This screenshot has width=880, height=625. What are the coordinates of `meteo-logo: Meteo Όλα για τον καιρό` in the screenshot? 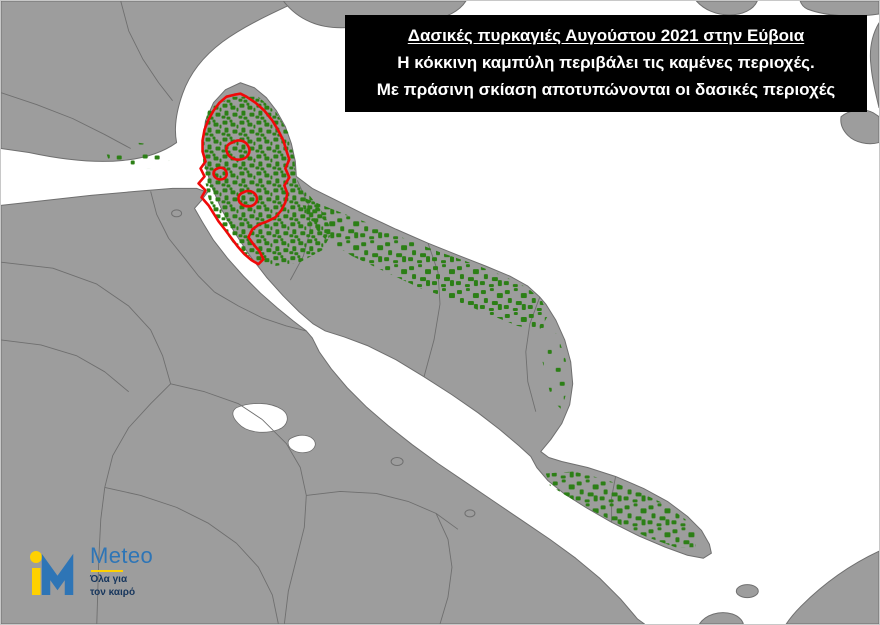 It's located at (91, 572).